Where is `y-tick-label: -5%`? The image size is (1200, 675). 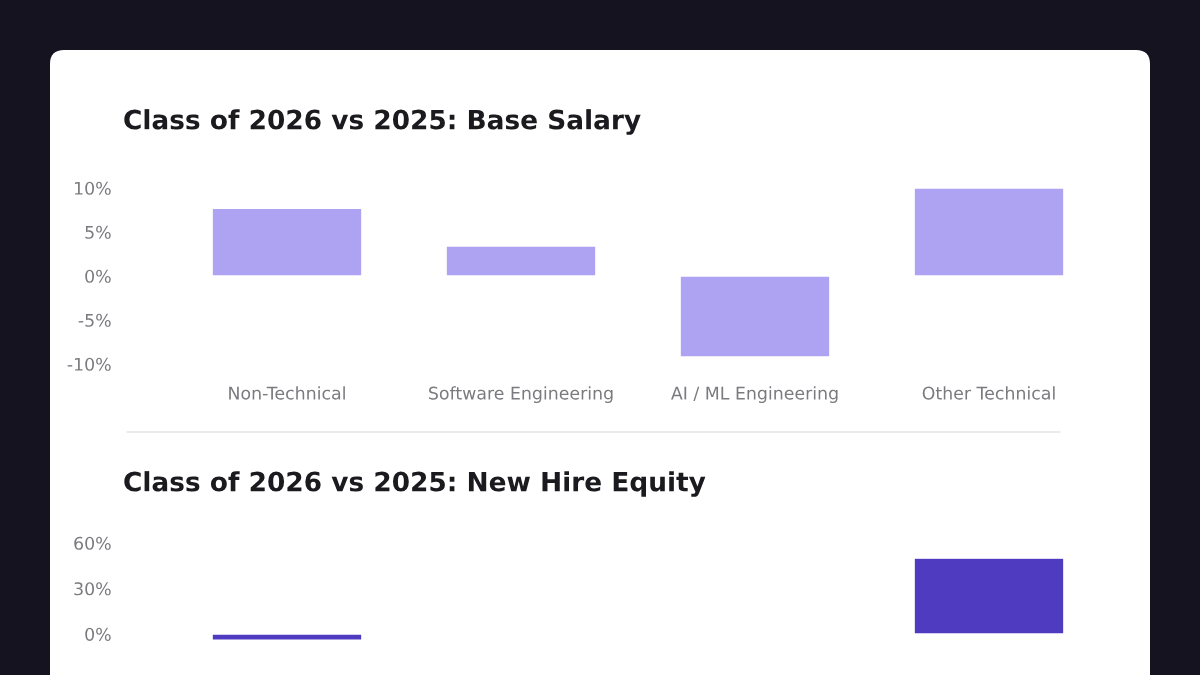 y-tick-label: -5% is located at coordinates (94, 320).